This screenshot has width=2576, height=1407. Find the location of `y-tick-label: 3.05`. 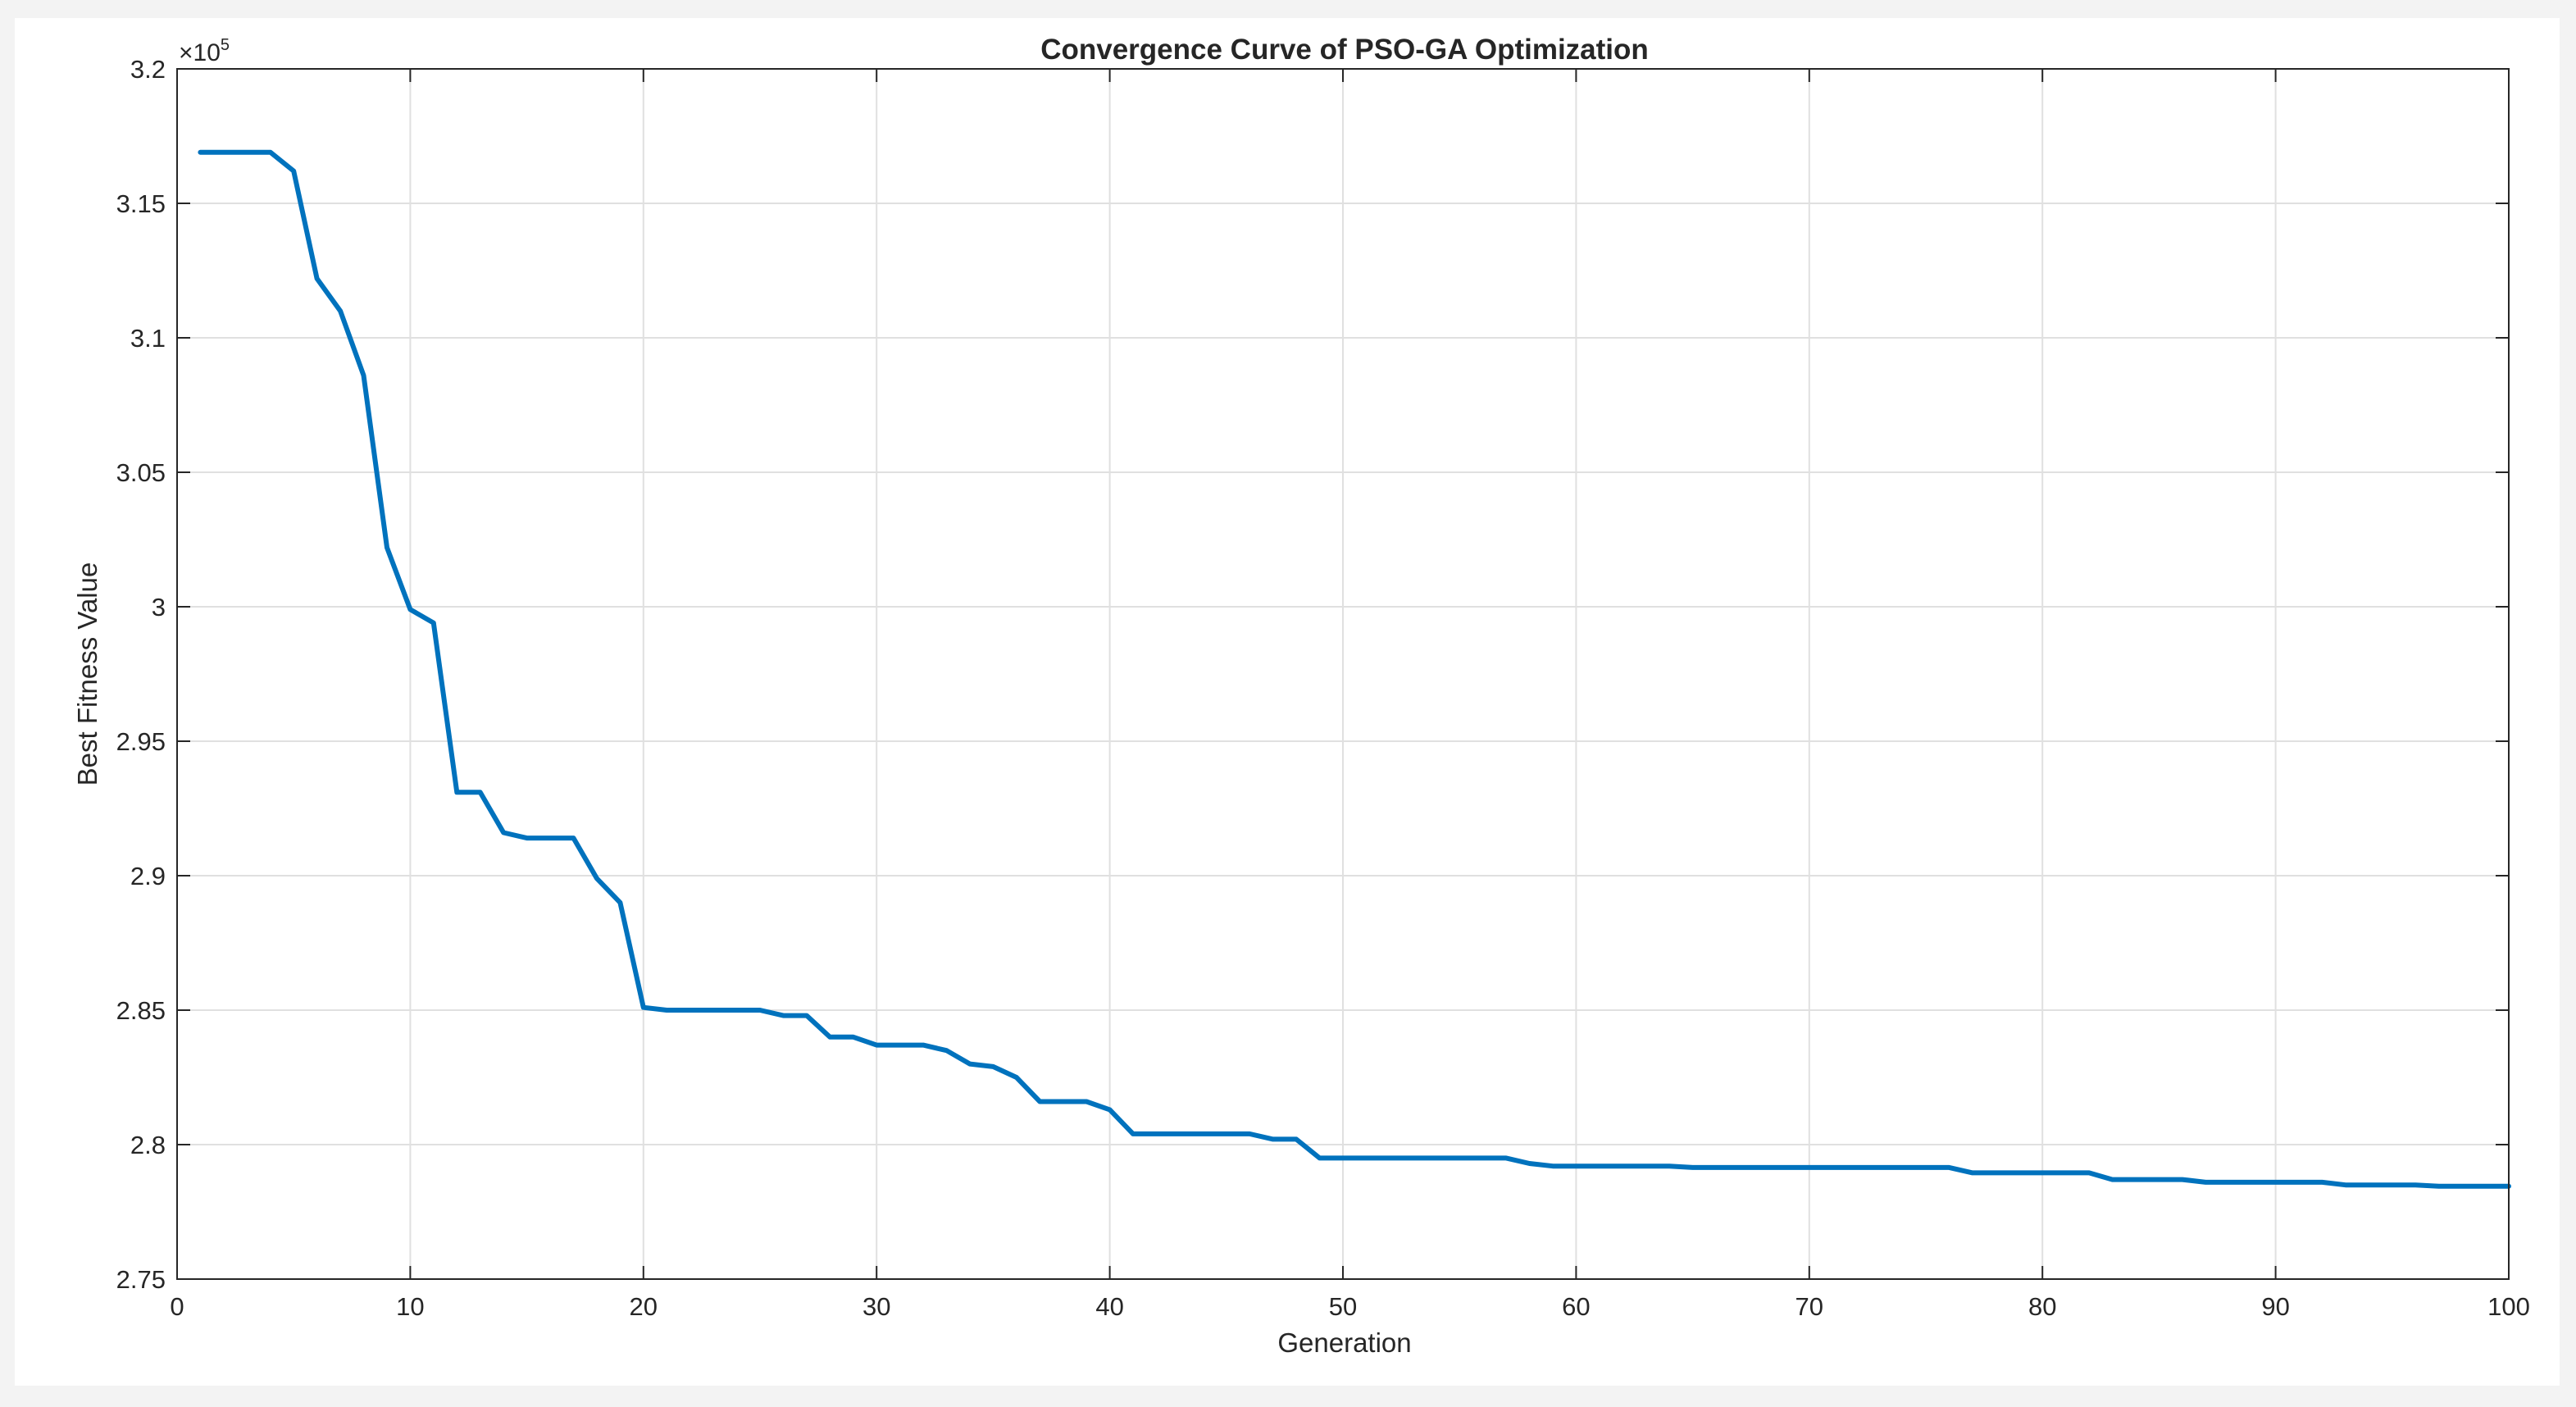

y-tick-label: 3.05 is located at coordinates (141, 472).